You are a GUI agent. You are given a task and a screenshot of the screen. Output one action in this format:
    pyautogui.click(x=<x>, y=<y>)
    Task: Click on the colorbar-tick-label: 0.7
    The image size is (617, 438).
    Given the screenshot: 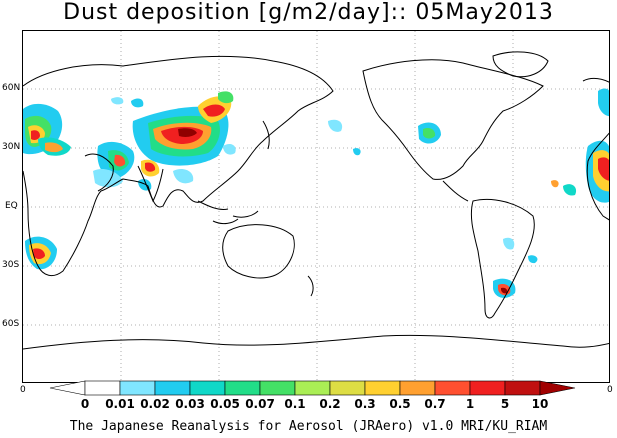 What is the action you would take?
    pyautogui.click(x=435, y=404)
    